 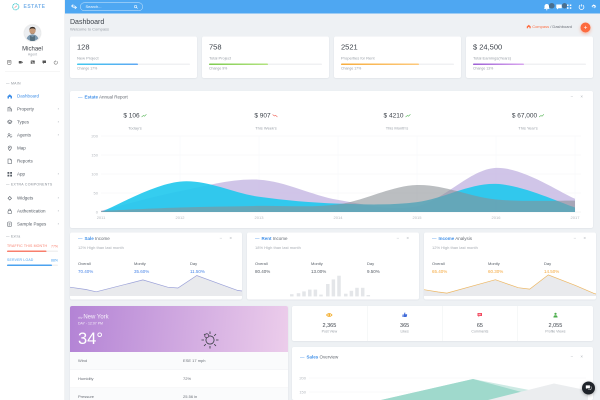 What do you see at coordinates (339, 217) in the screenshot?
I see `svg-text: 2014` at bounding box center [339, 217].